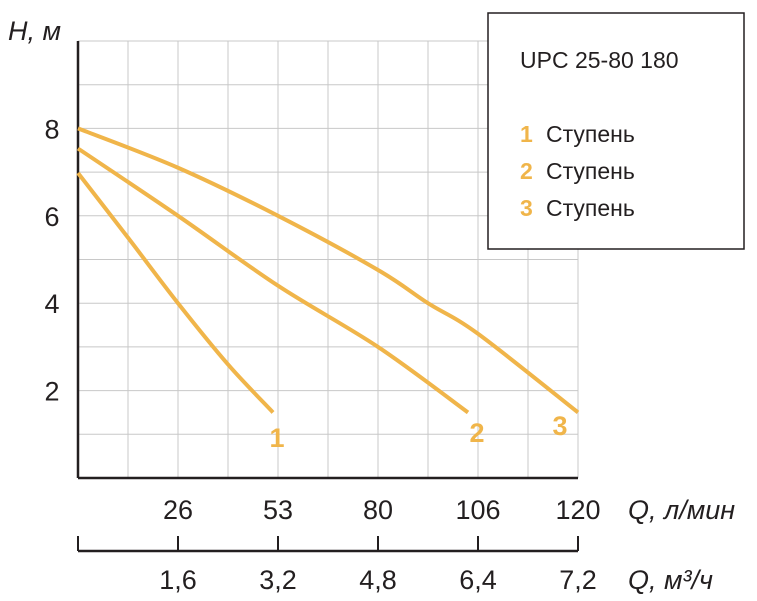 The width and height of the screenshot is (757, 601). What do you see at coordinates (34, 31) in the screenshot?
I see `y-axis-label: H, м` at bounding box center [34, 31].